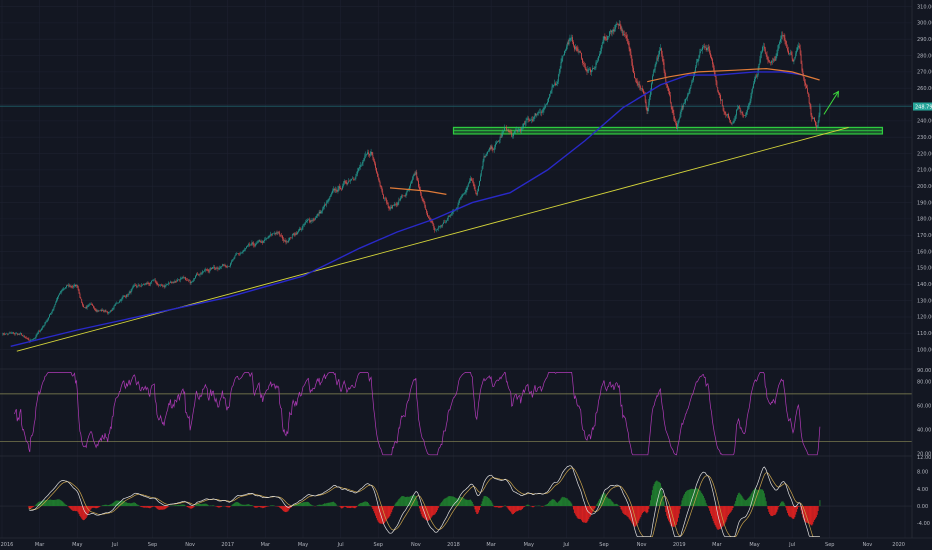 The width and height of the screenshot is (932, 550). I want to click on up-arrow, so click(831, 103).